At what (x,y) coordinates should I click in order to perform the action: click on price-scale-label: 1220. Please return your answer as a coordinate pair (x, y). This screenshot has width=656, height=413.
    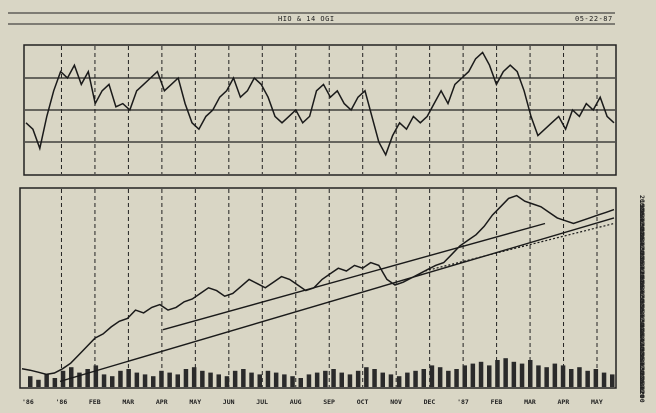
    Looking at the image, I should click on (642, 390).